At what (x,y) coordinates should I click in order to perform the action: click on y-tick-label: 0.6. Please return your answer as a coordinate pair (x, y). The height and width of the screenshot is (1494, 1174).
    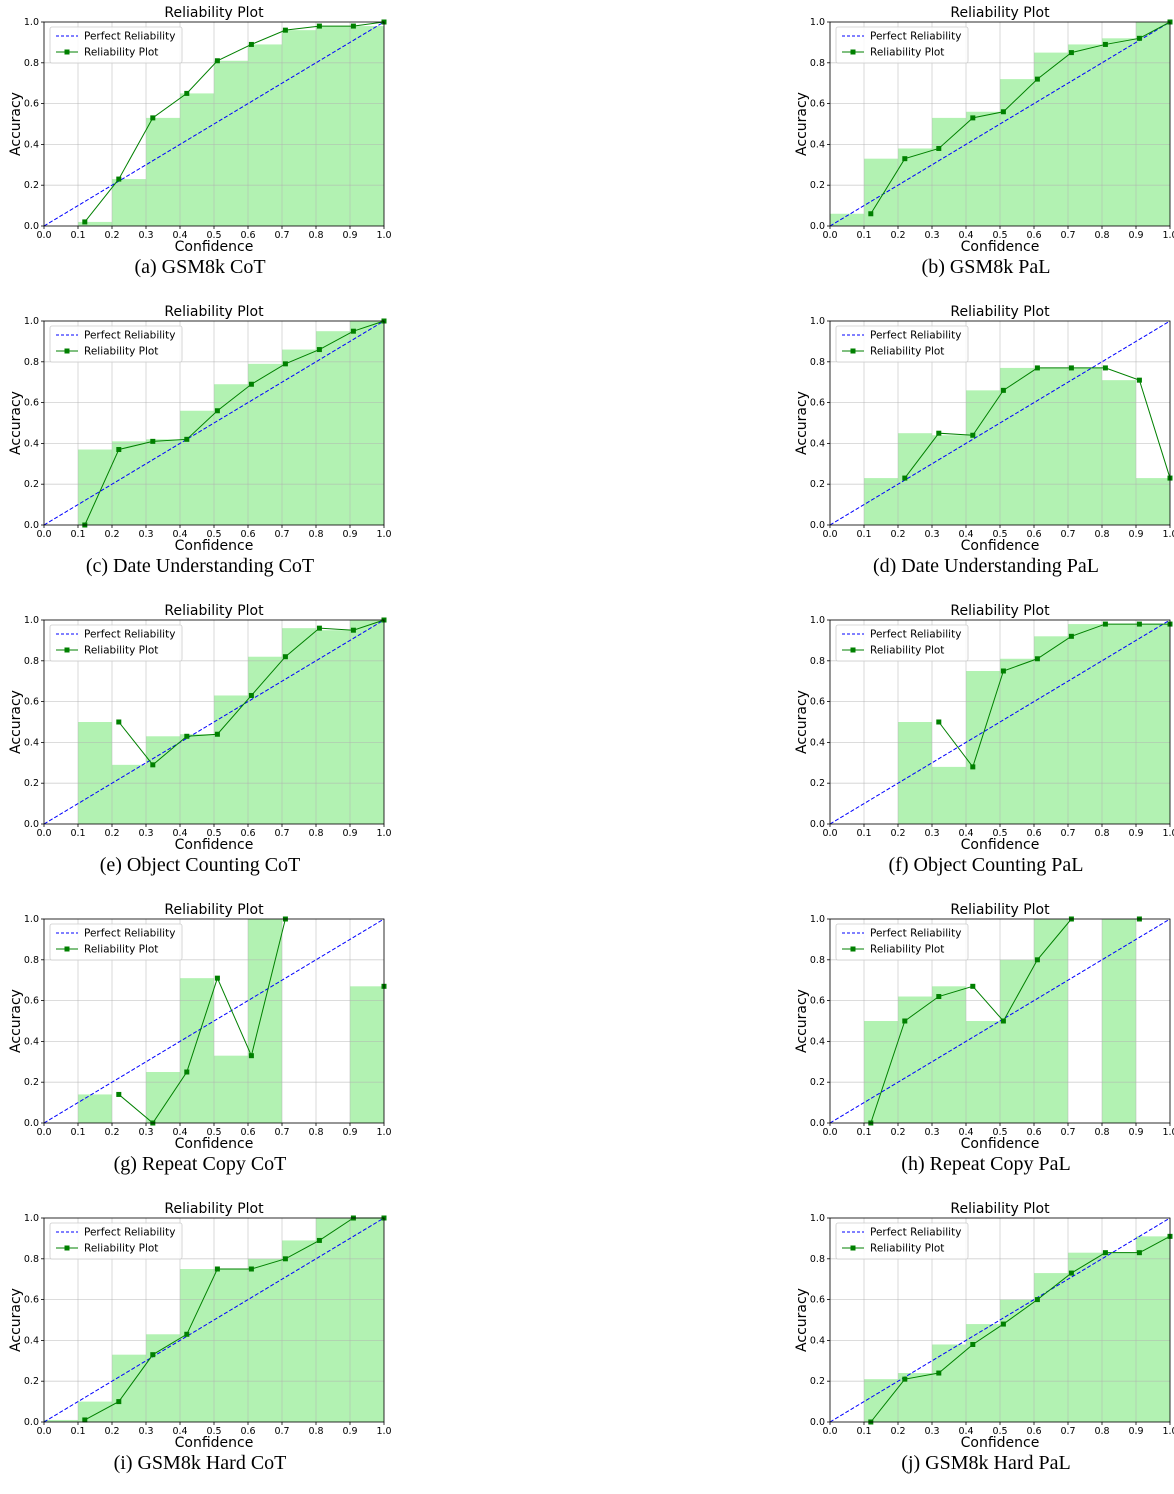
    Looking at the image, I should click on (817, 1001).